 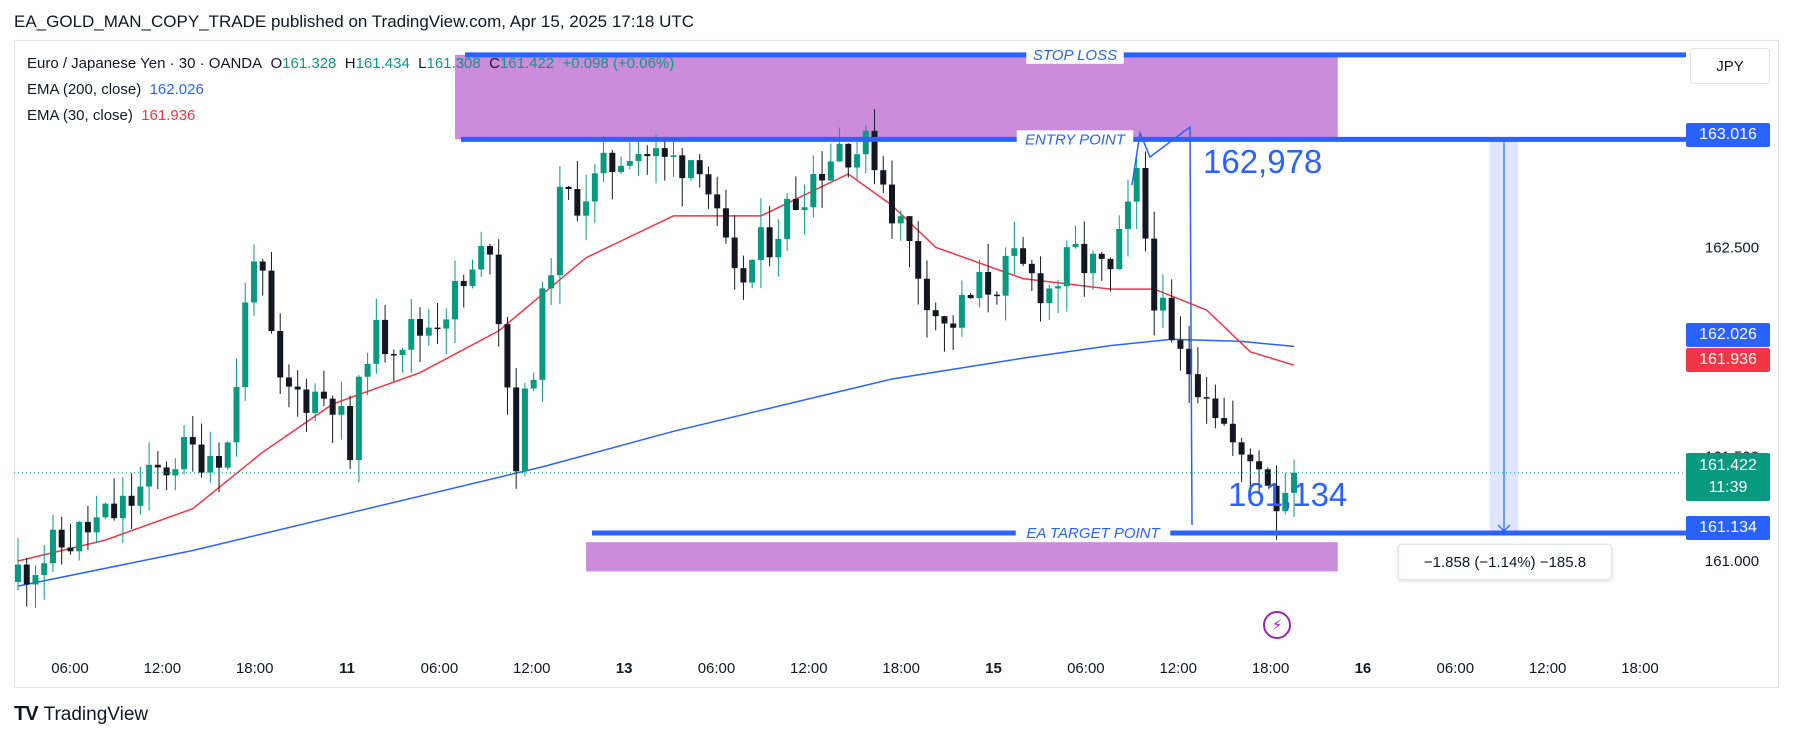 What do you see at coordinates (1732, 561) in the screenshot?
I see `y-tick-label: 161.000` at bounding box center [1732, 561].